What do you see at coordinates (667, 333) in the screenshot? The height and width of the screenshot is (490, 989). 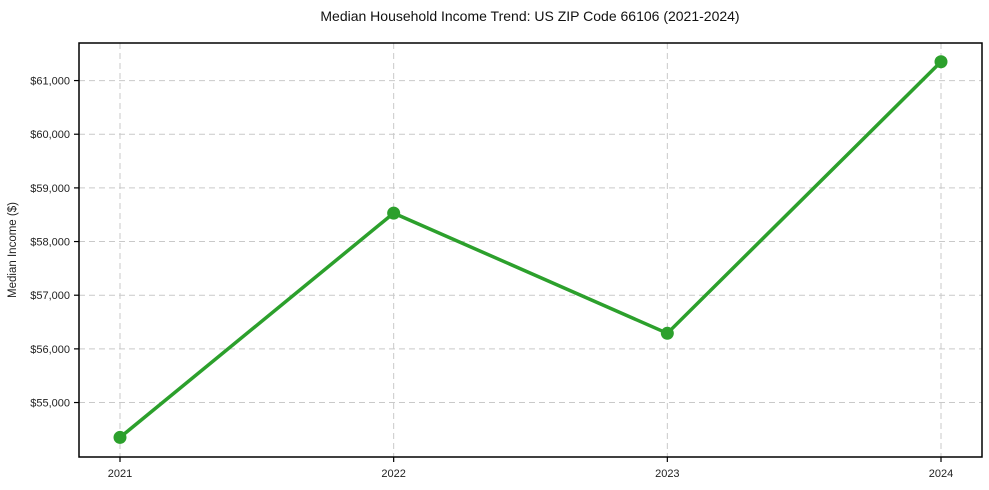 I see `data-point-2023` at bounding box center [667, 333].